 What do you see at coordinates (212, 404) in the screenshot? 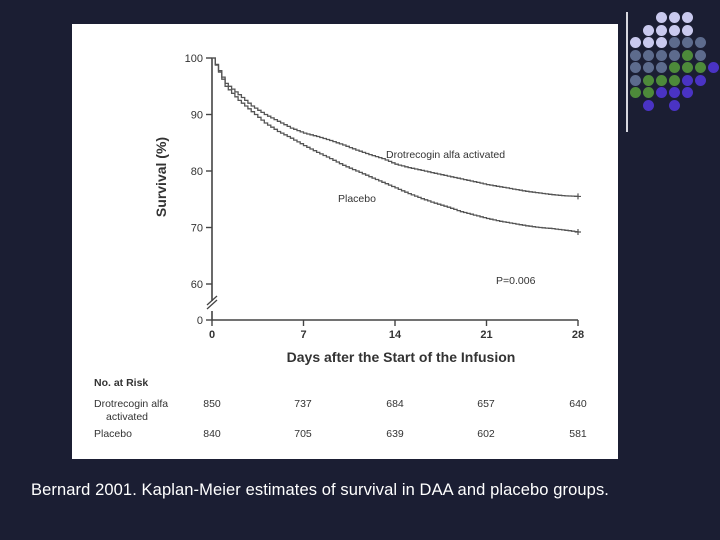
I see `risk-table-value: 850` at bounding box center [212, 404].